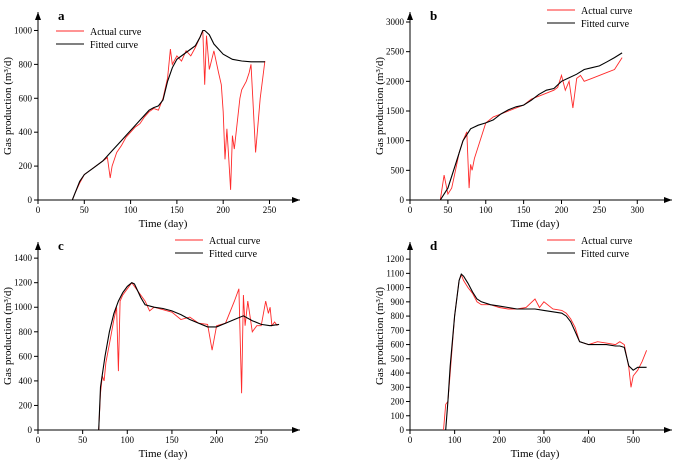  What do you see at coordinates (395, 111) in the screenshot?
I see `y-tick-label: 1500` at bounding box center [395, 111].